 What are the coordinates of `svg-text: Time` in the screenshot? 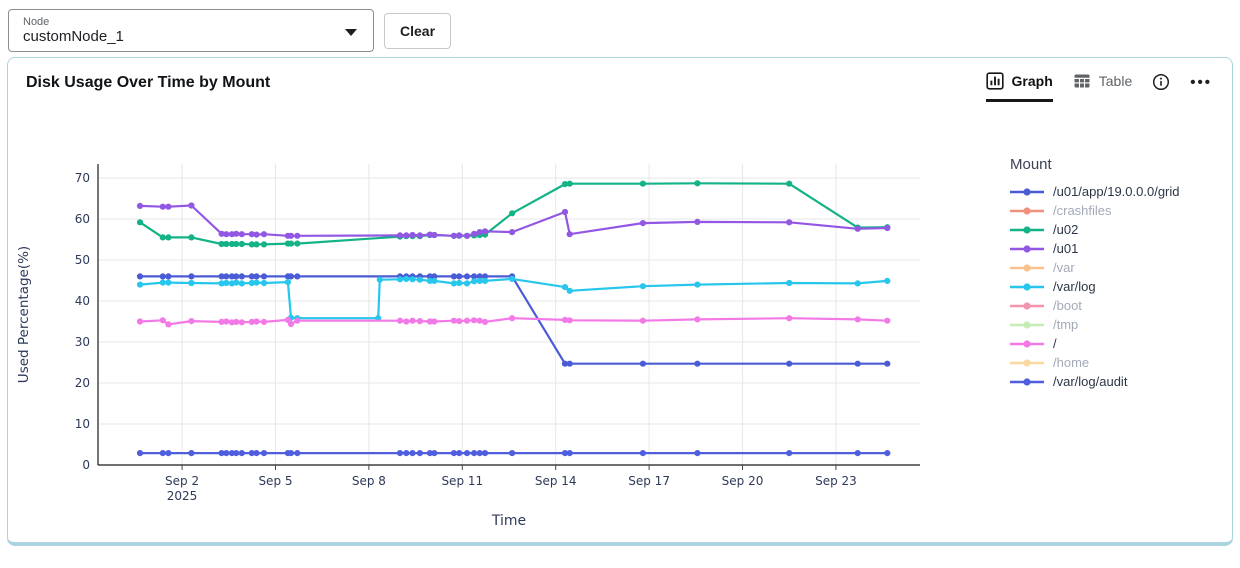 It's located at (508, 521).